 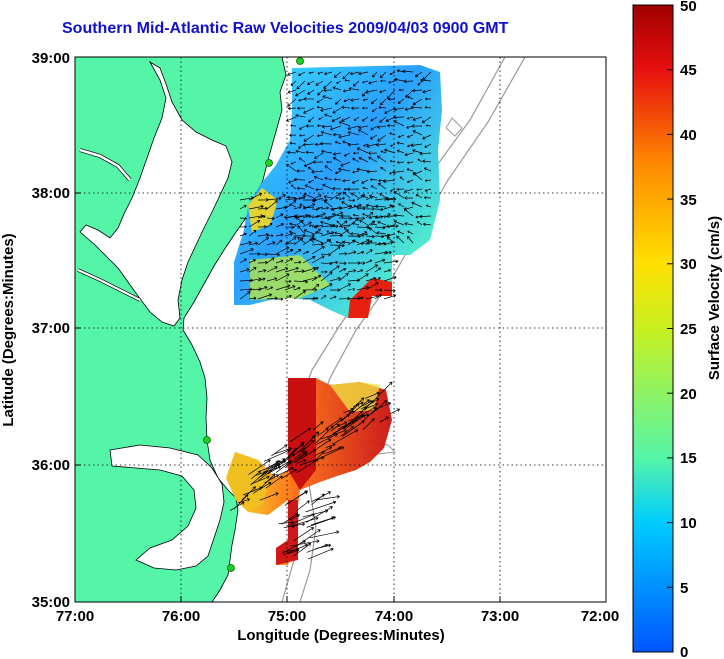 I want to click on colorbar-tick-label: 25, so click(x=688, y=329).